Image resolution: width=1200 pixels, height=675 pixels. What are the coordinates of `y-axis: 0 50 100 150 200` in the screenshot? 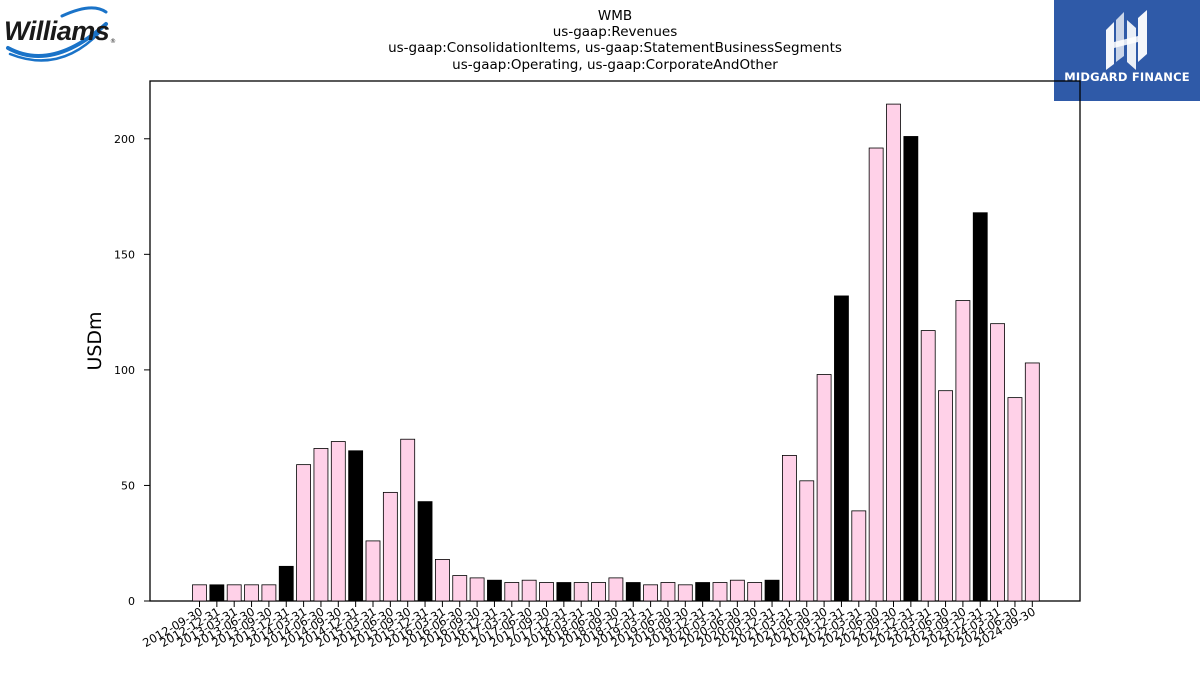 It's located at (132, 370).